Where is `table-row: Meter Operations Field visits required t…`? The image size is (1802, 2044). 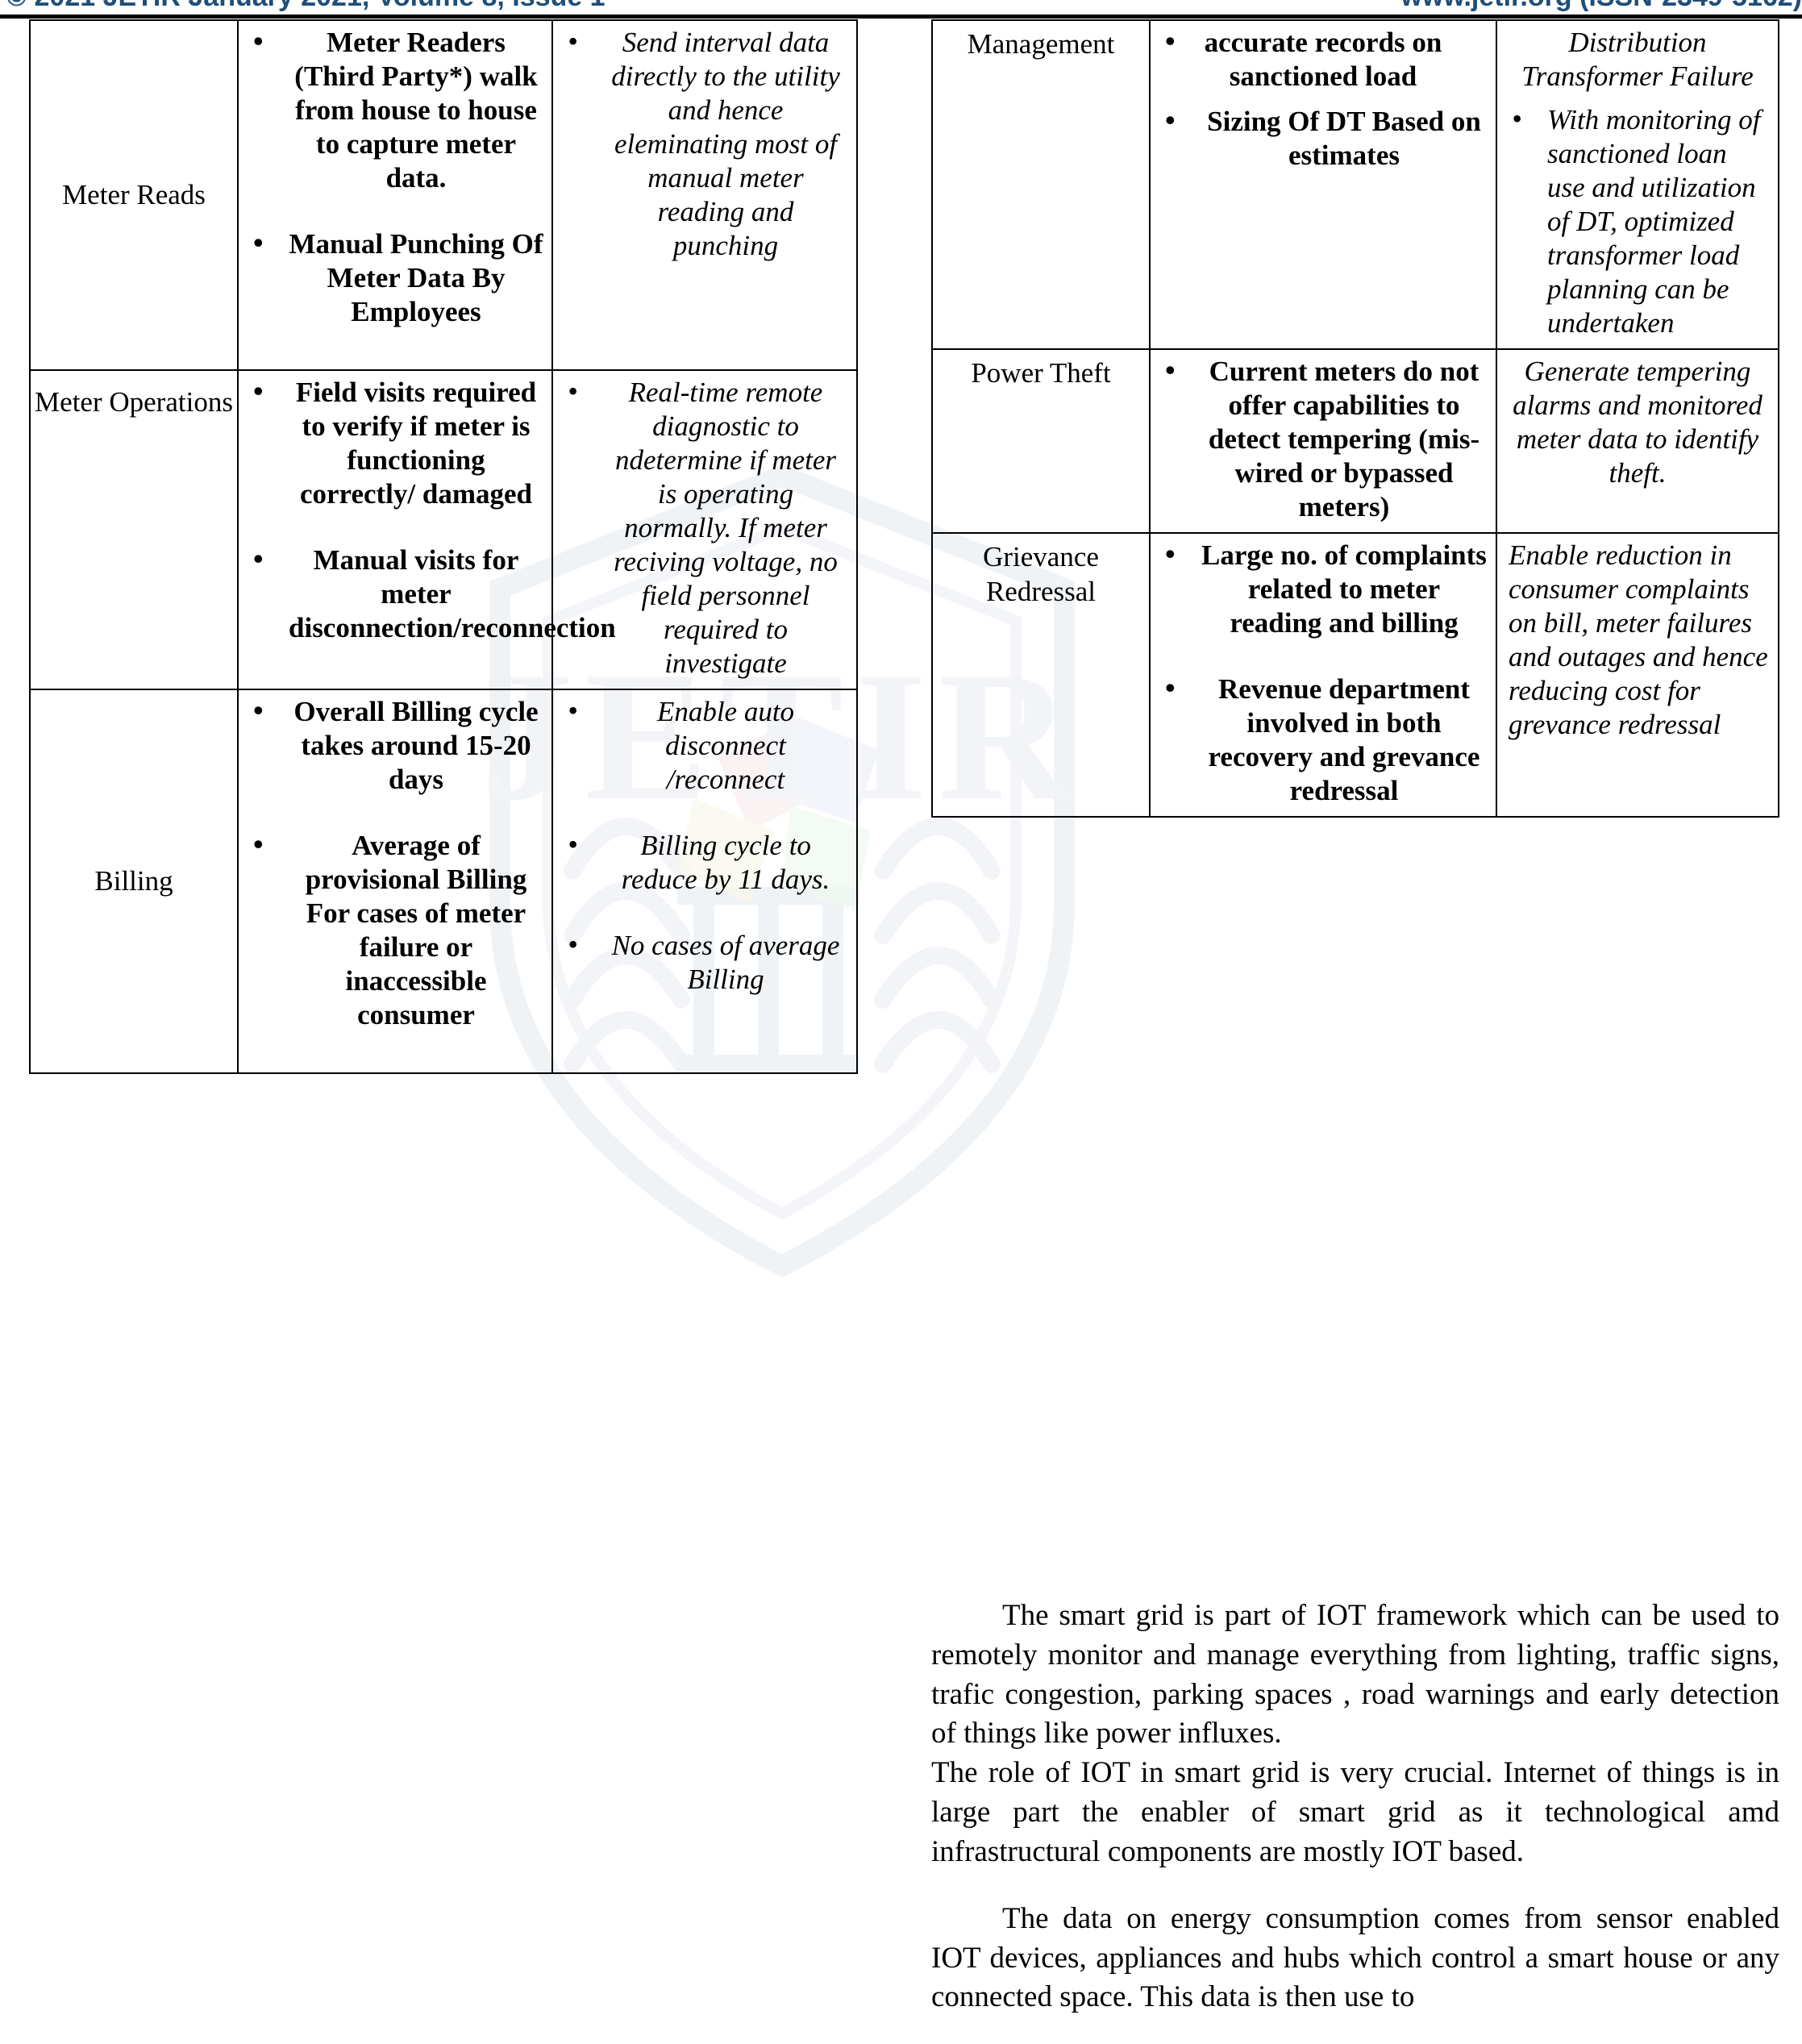 table-row: Meter Operations Field visits required t… is located at coordinates (444, 529).